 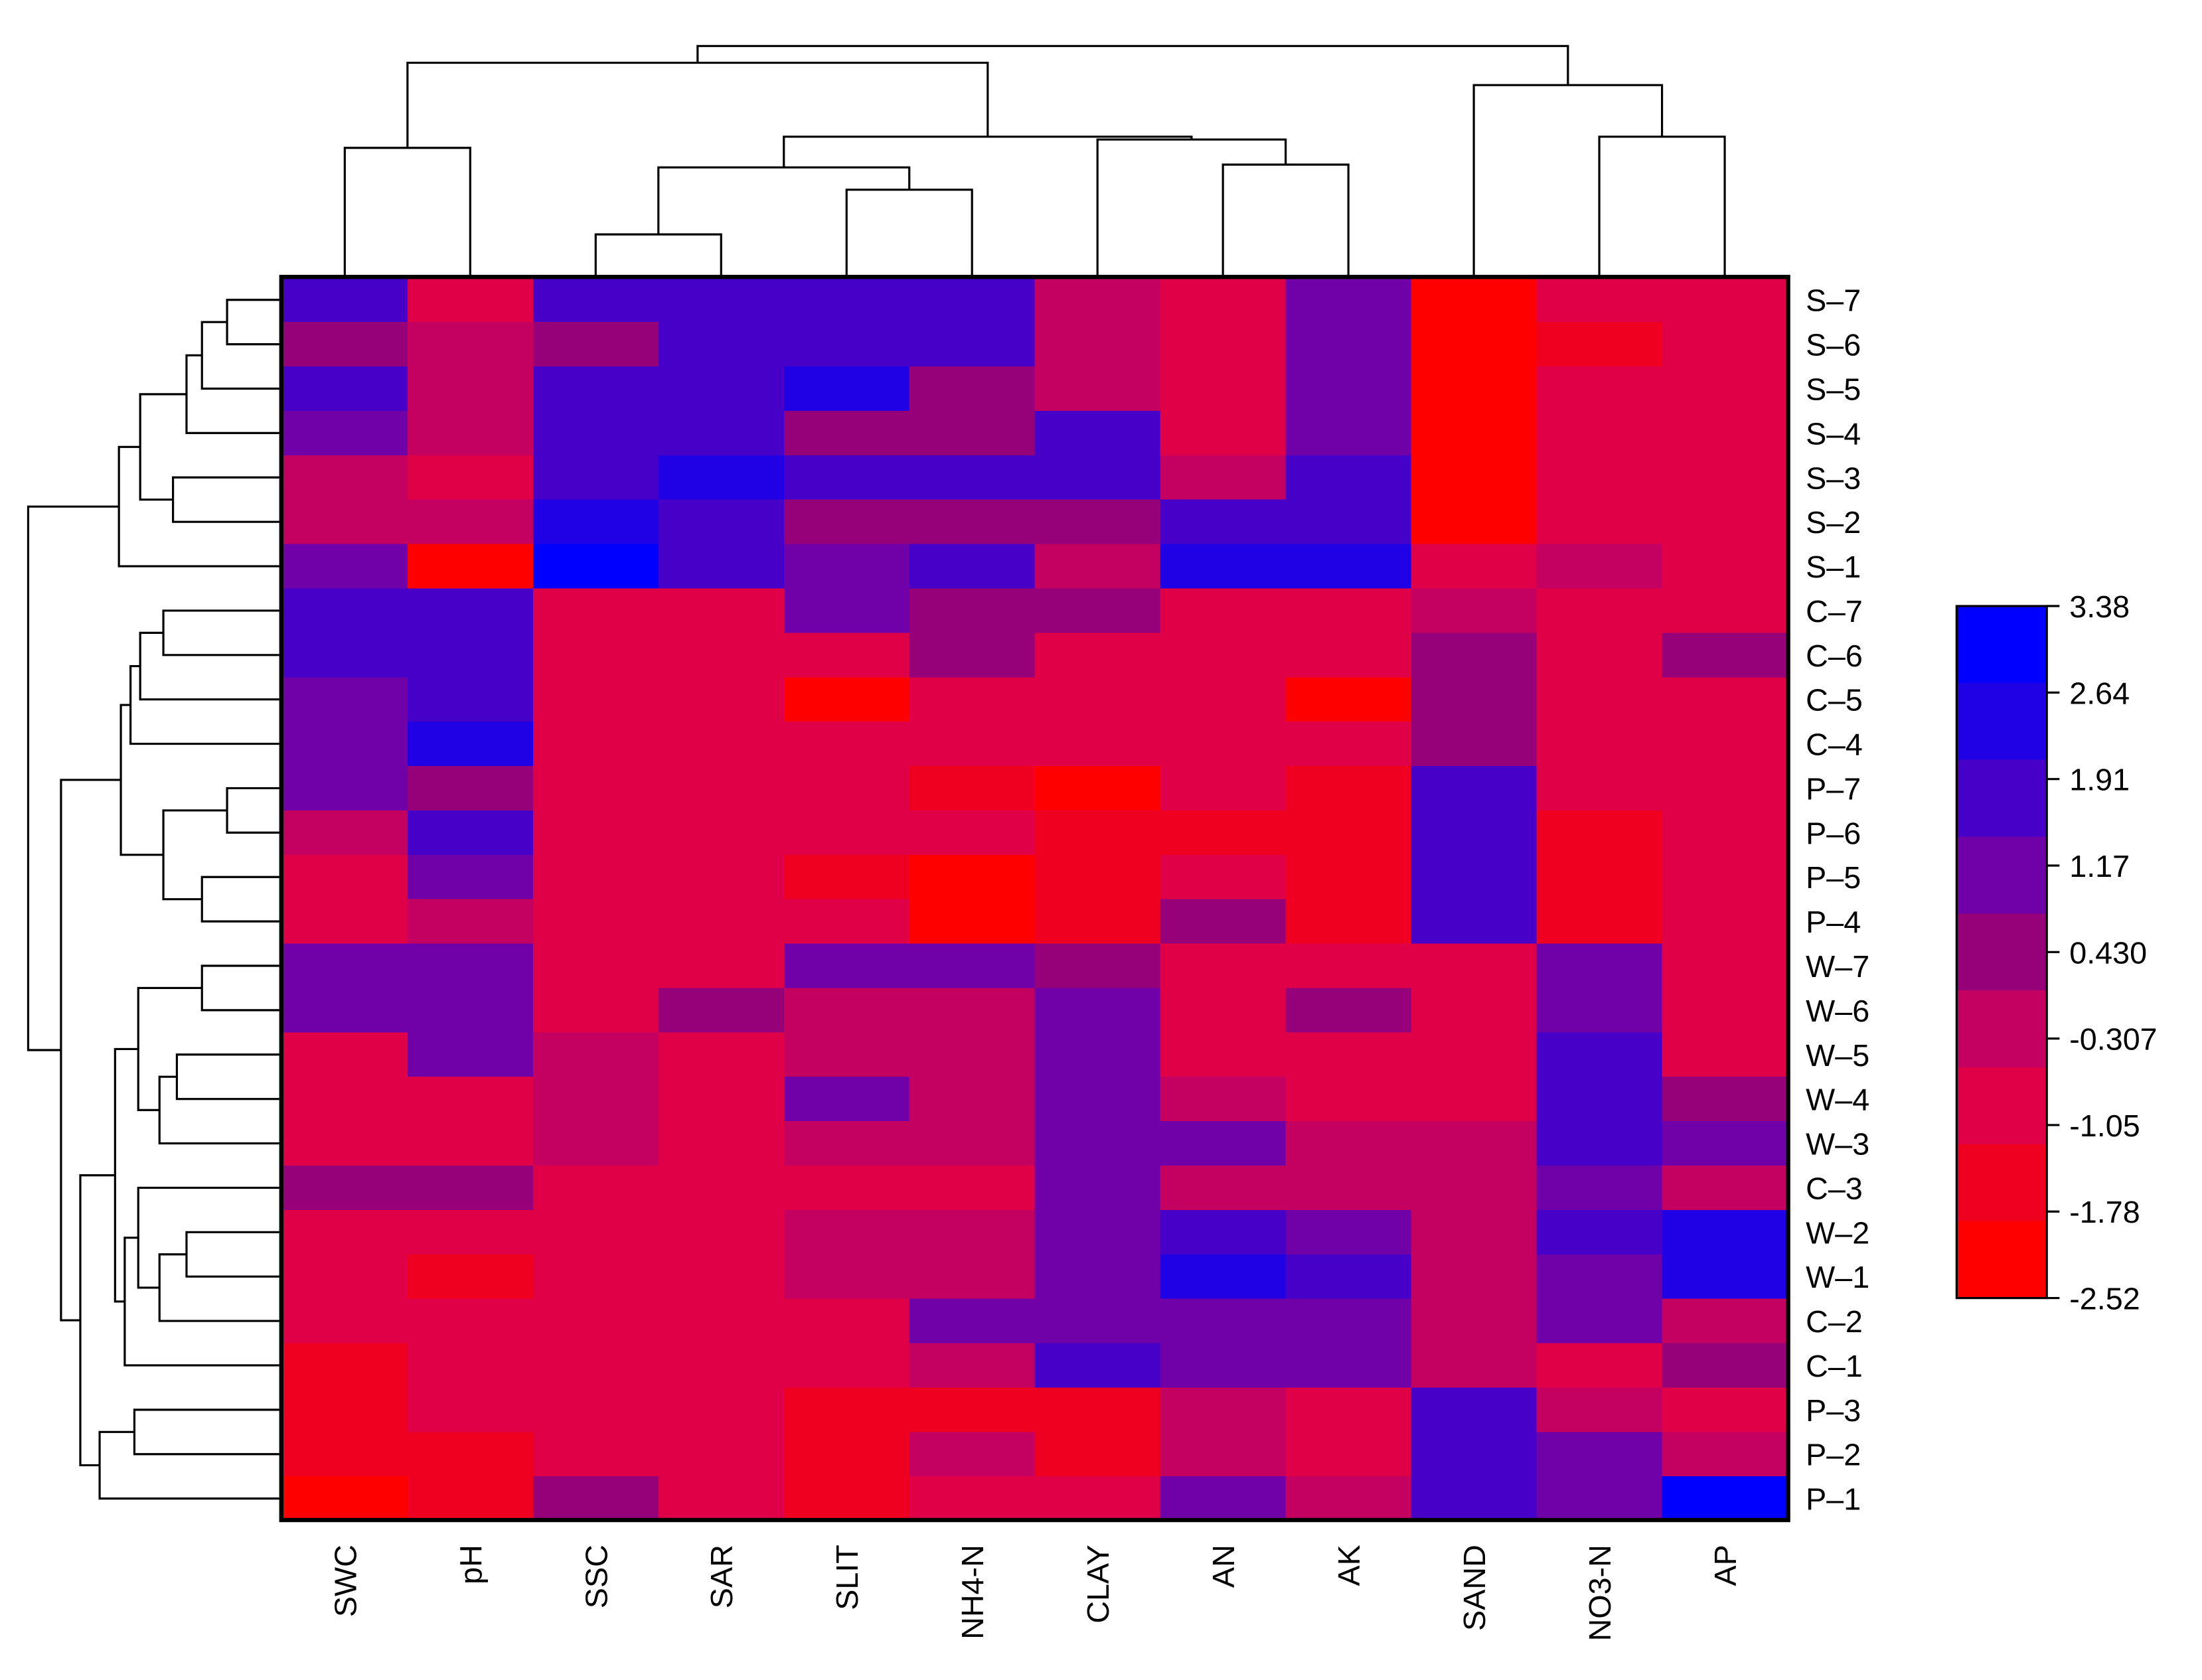 What do you see at coordinates (721, 1576) in the screenshot?
I see `column-label: SAR` at bounding box center [721, 1576].